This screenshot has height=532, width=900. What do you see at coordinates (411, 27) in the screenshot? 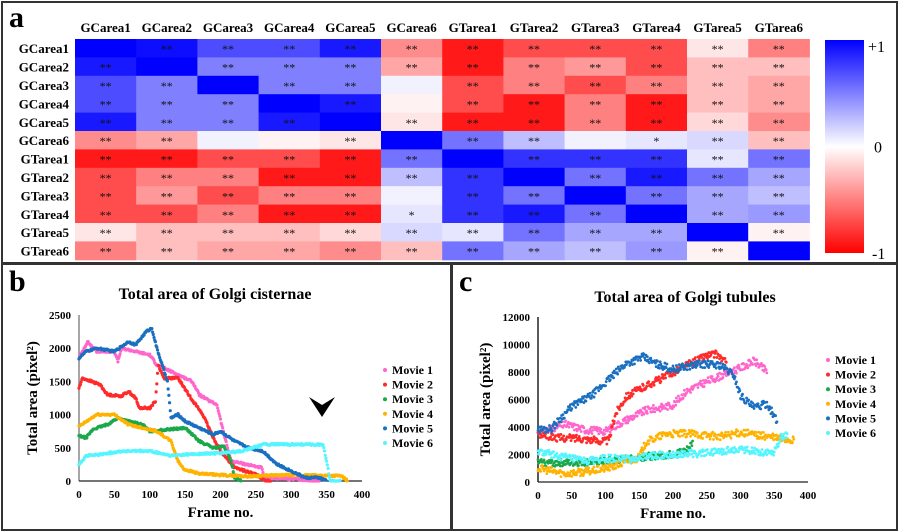
I see `heatmap-column-label: GCarea6` at bounding box center [411, 27].